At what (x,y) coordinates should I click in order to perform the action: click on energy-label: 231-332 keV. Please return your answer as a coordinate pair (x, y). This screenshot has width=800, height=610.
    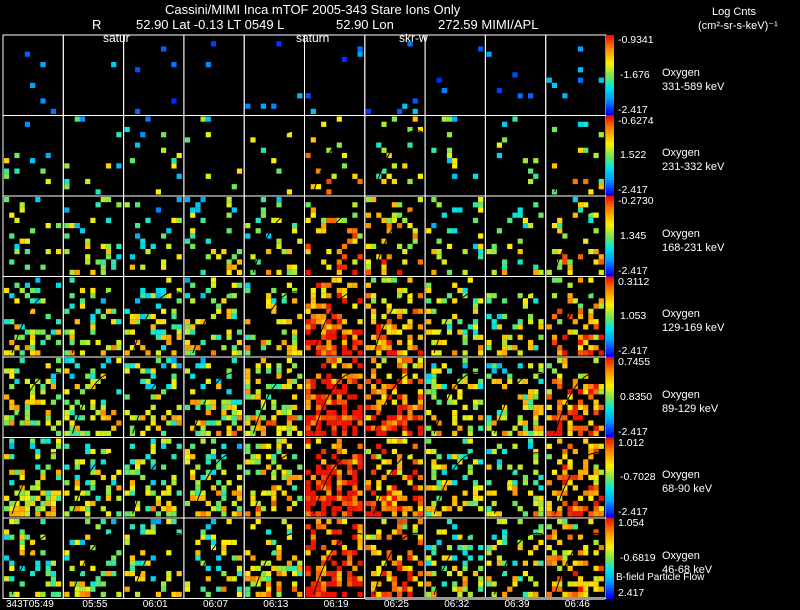
    Looking at the image, I should click on (693, 167).